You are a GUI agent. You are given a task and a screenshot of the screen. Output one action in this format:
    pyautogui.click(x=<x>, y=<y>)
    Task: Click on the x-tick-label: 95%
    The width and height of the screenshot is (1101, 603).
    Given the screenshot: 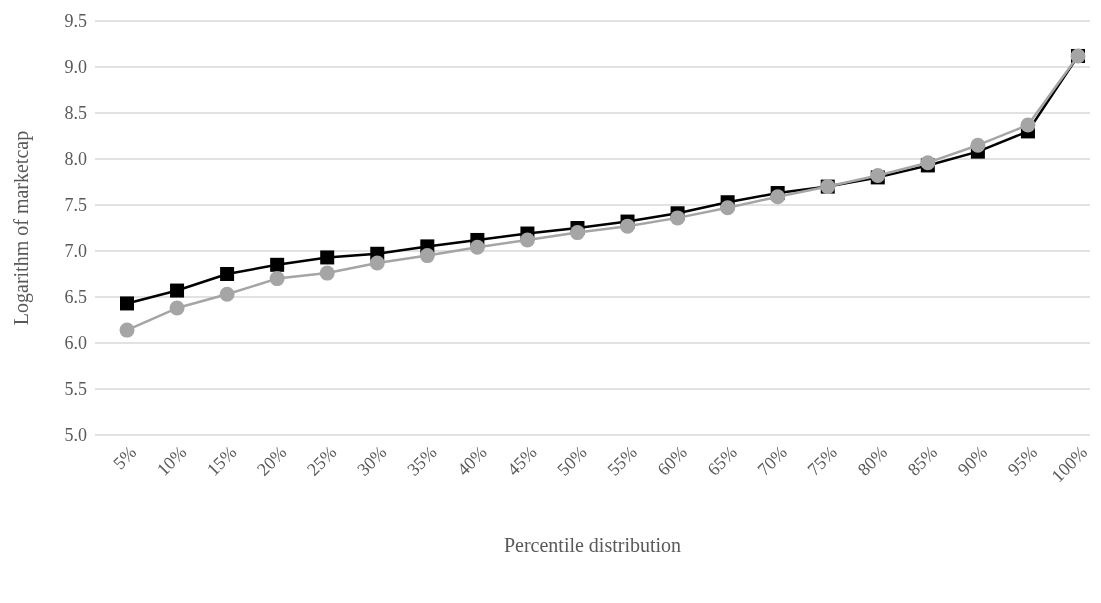 What is the action you would take?
    pyautogui.click(x=1022, y=461)
    